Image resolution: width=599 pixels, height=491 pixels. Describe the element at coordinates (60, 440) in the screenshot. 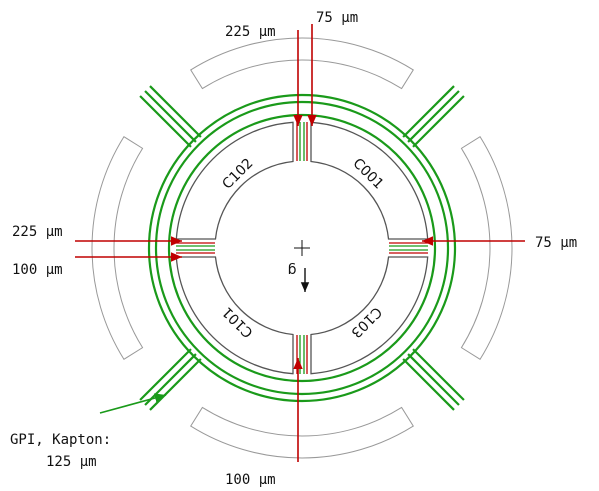

I see `label: GPI, Kapton:` at that location.